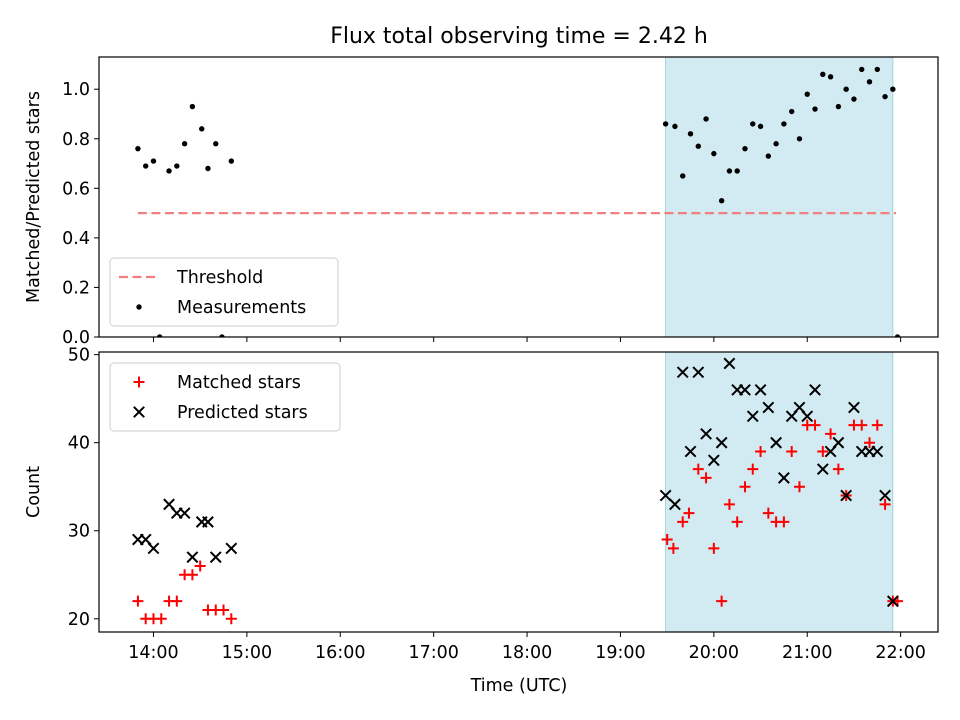  What do you see at coordinates (241, 308) in the screenshot?
I see `legend-label: Measurements` at bounding box center [241, 308].